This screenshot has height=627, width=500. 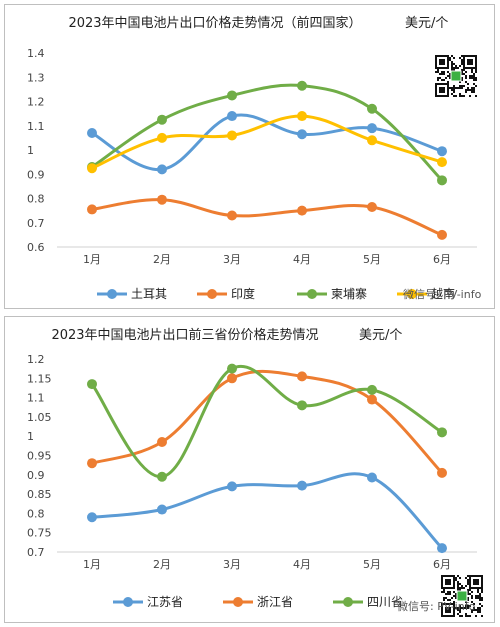 I want to click on chart-title: 2023年中国电池片出口前三省份价格走势情况, so click(x=184, y=335).